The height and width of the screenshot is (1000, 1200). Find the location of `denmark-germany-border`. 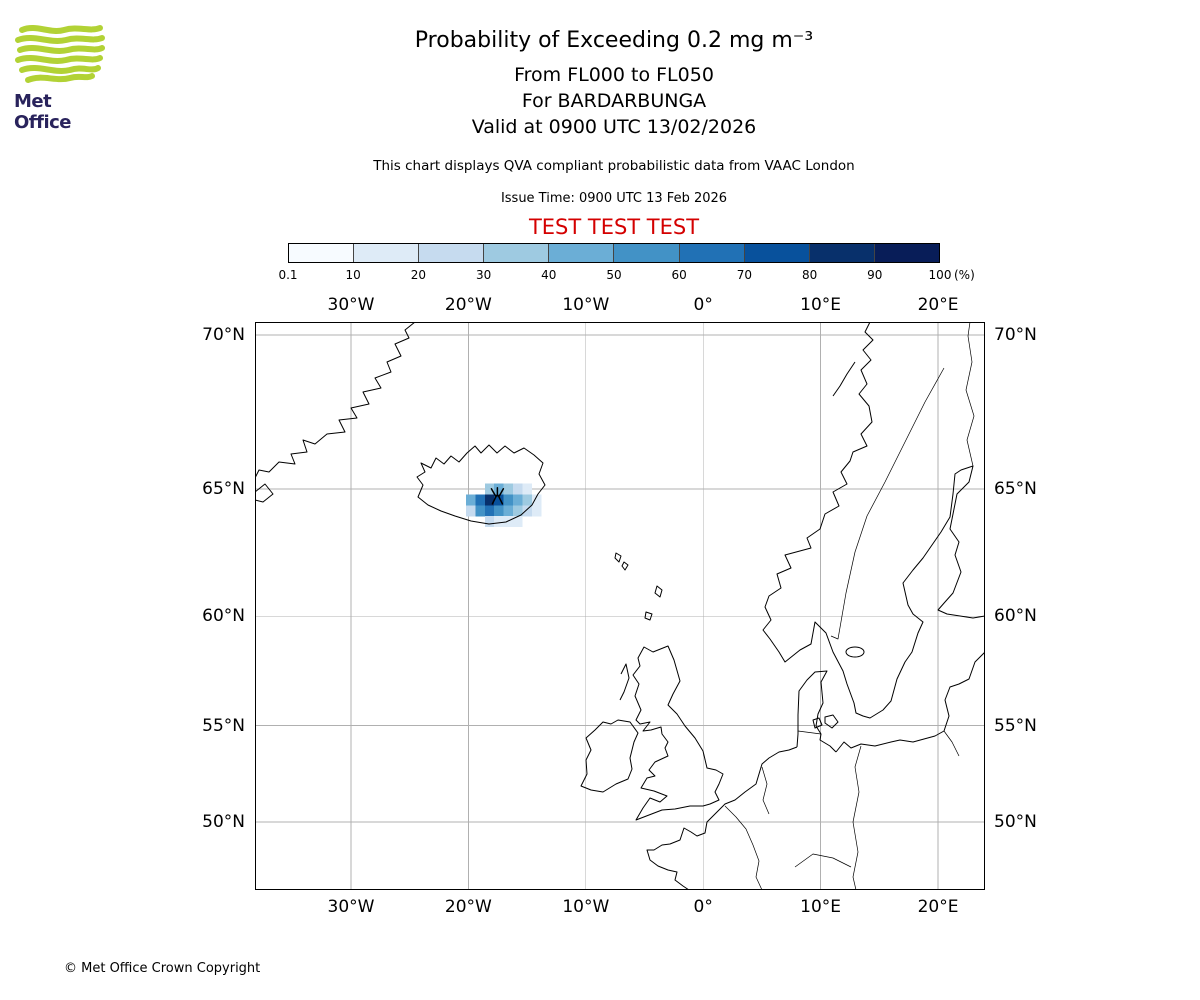

denmark-germany-border is located at coordinates (809, 732).